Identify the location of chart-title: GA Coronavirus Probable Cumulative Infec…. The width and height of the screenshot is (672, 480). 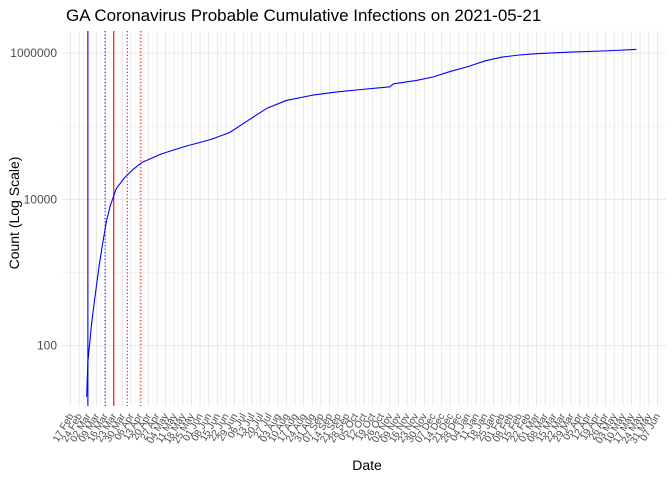
(304, 15).